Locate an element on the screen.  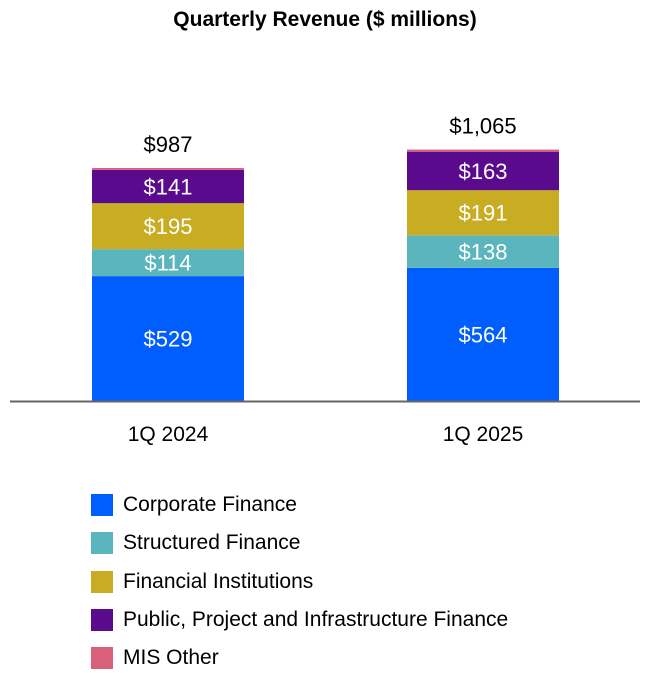
legend-item: Financial Institutions is located at coordinates (299, 582).